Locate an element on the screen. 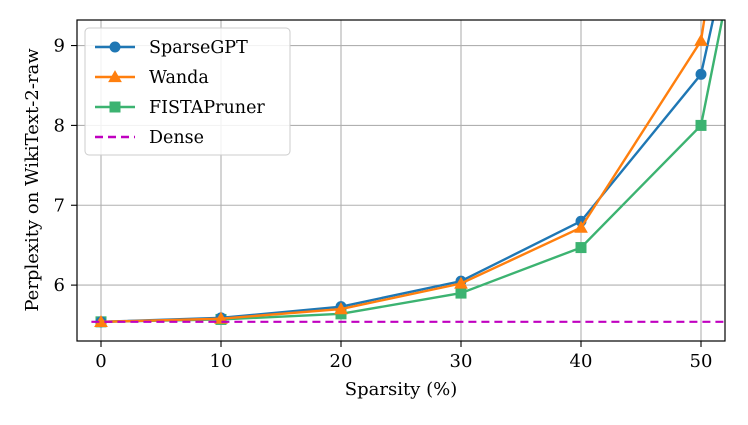  y-tick-label: 9 is located at coordinates (59, 46).